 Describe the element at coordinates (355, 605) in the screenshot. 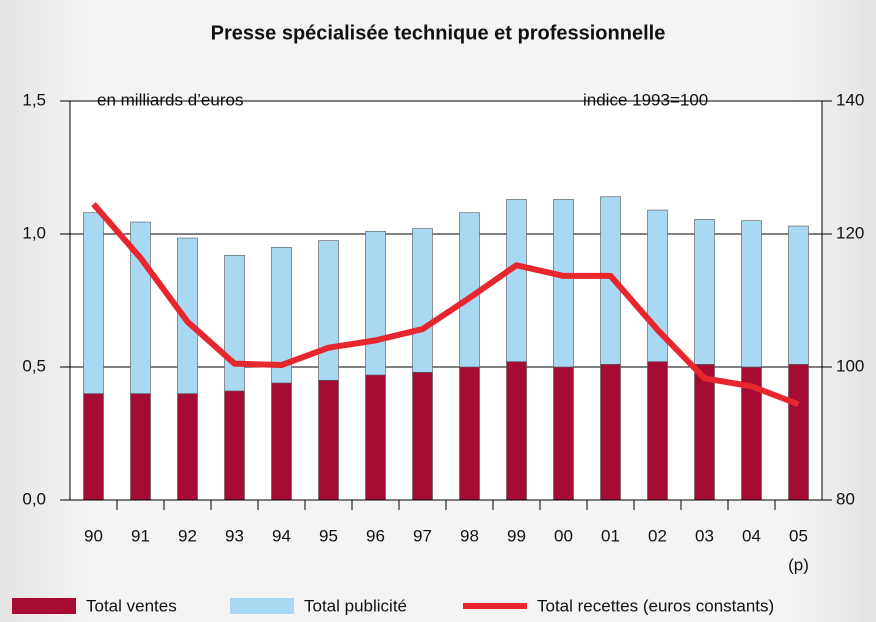

I see `legend-label: Total publicité` at that location.